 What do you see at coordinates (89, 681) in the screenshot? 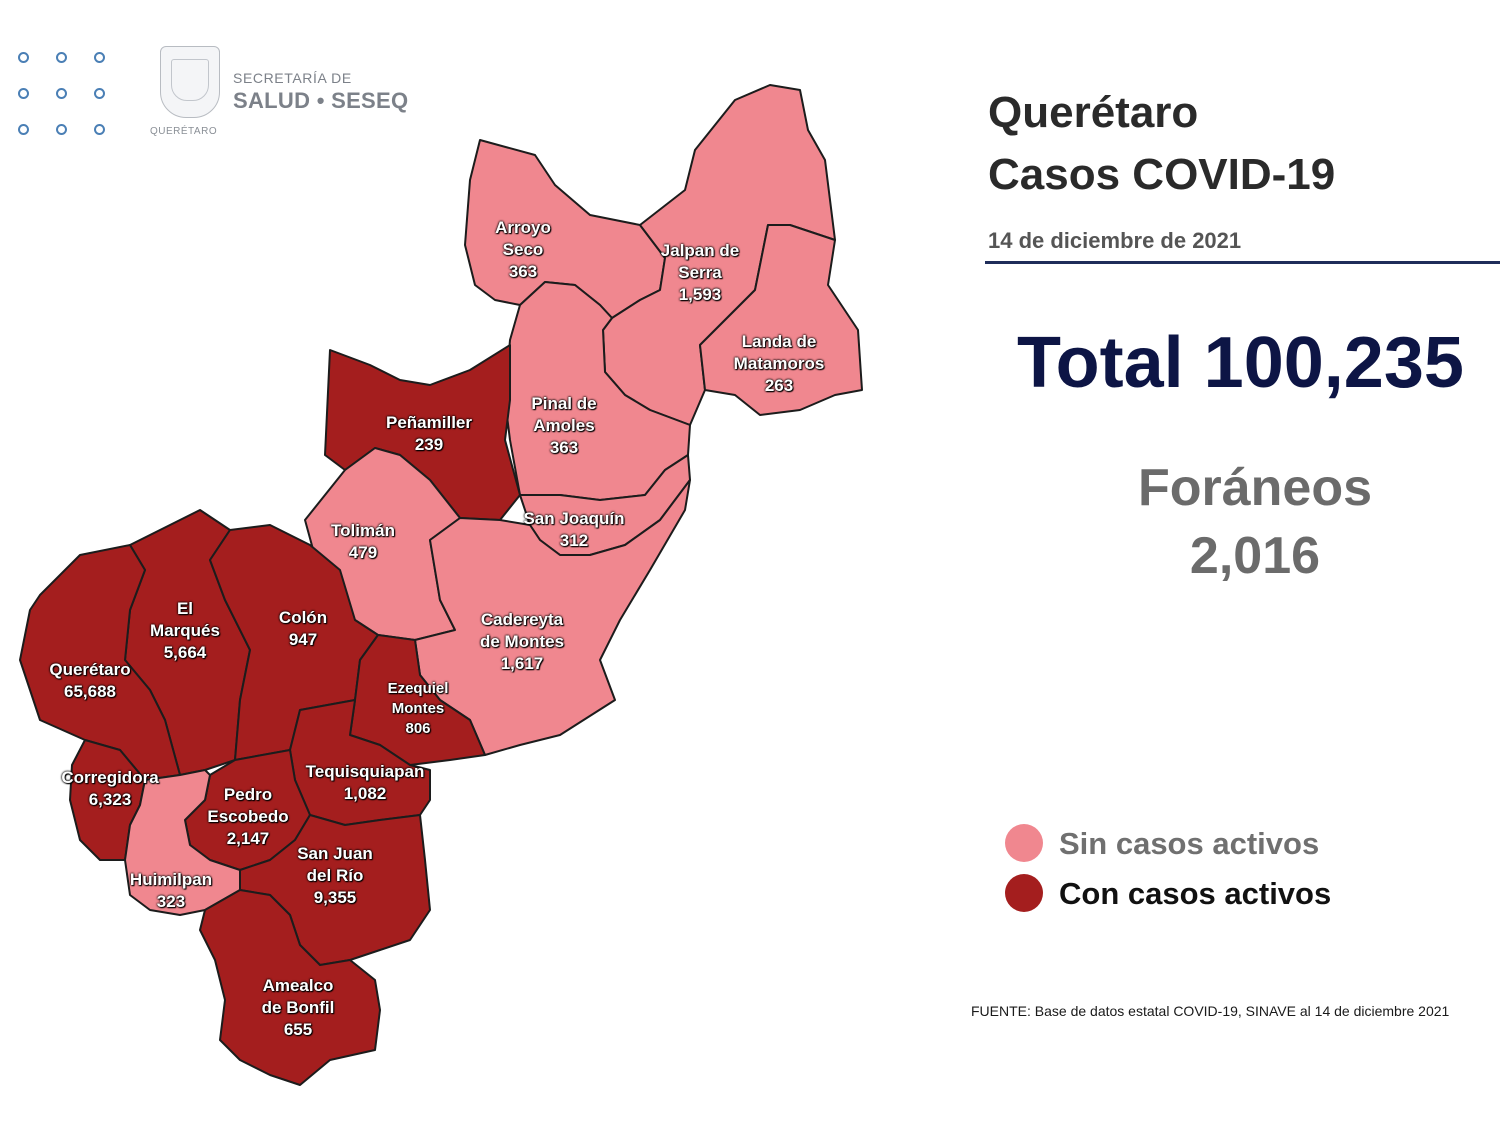
I see `label-queretaro: Querétaro 65,688` at bounding box center [89, 681].